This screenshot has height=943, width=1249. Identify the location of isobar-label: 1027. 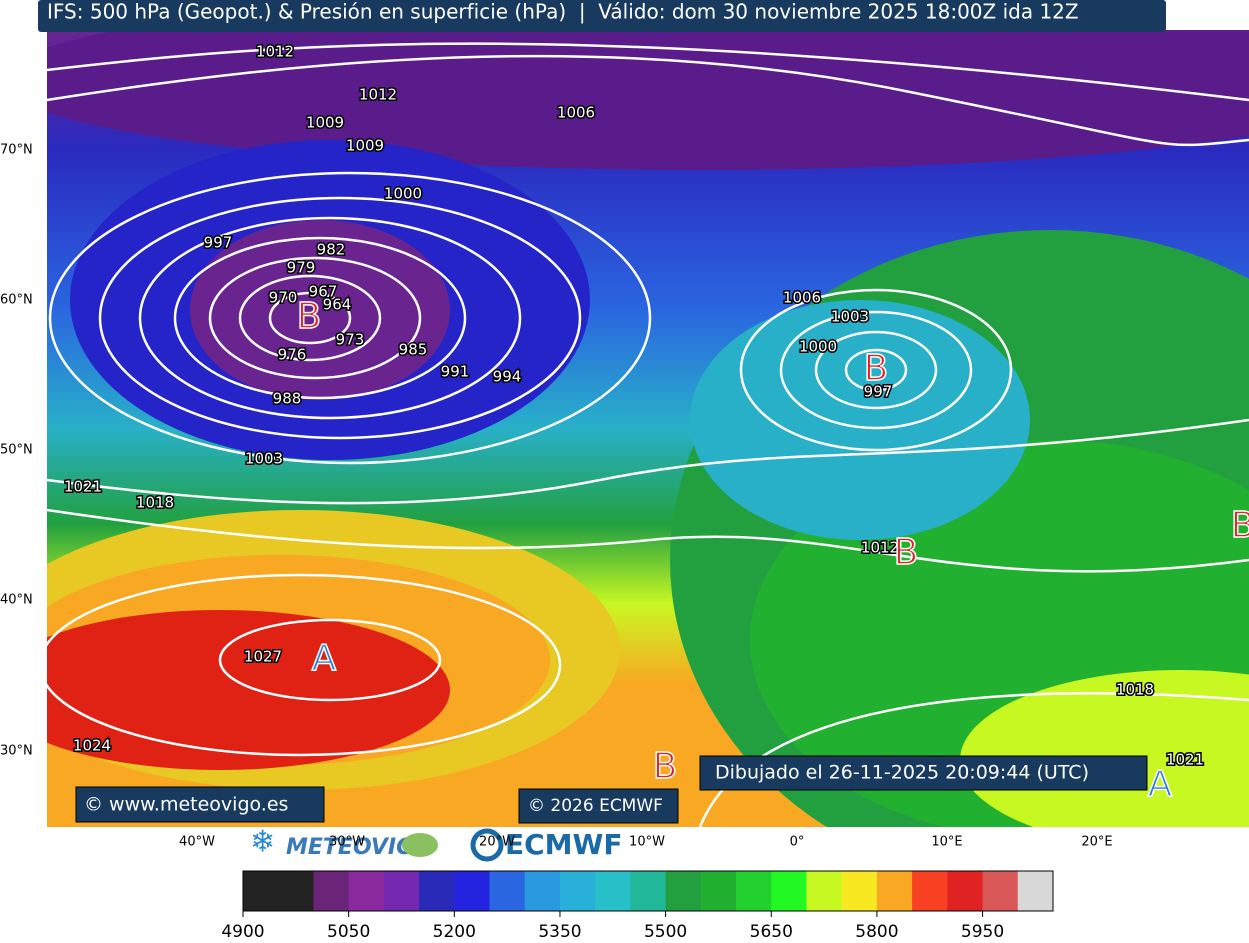
(263, 657).